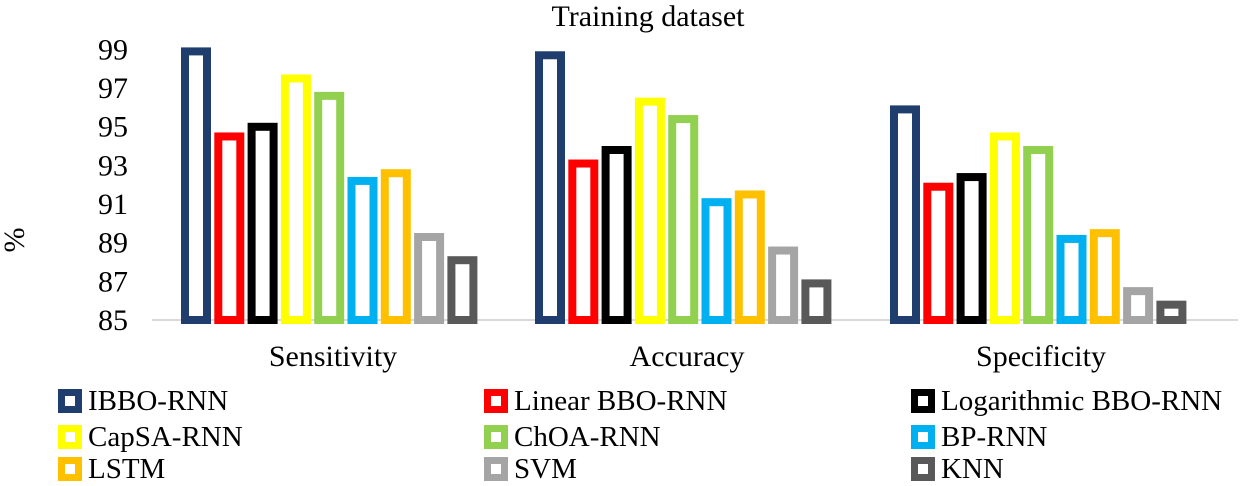 The width and height of the screenshot is (1250, 486). Describe the element at coordinates (816, 301) in the screenshot. I see `bar-knn-accuracy` at that location.